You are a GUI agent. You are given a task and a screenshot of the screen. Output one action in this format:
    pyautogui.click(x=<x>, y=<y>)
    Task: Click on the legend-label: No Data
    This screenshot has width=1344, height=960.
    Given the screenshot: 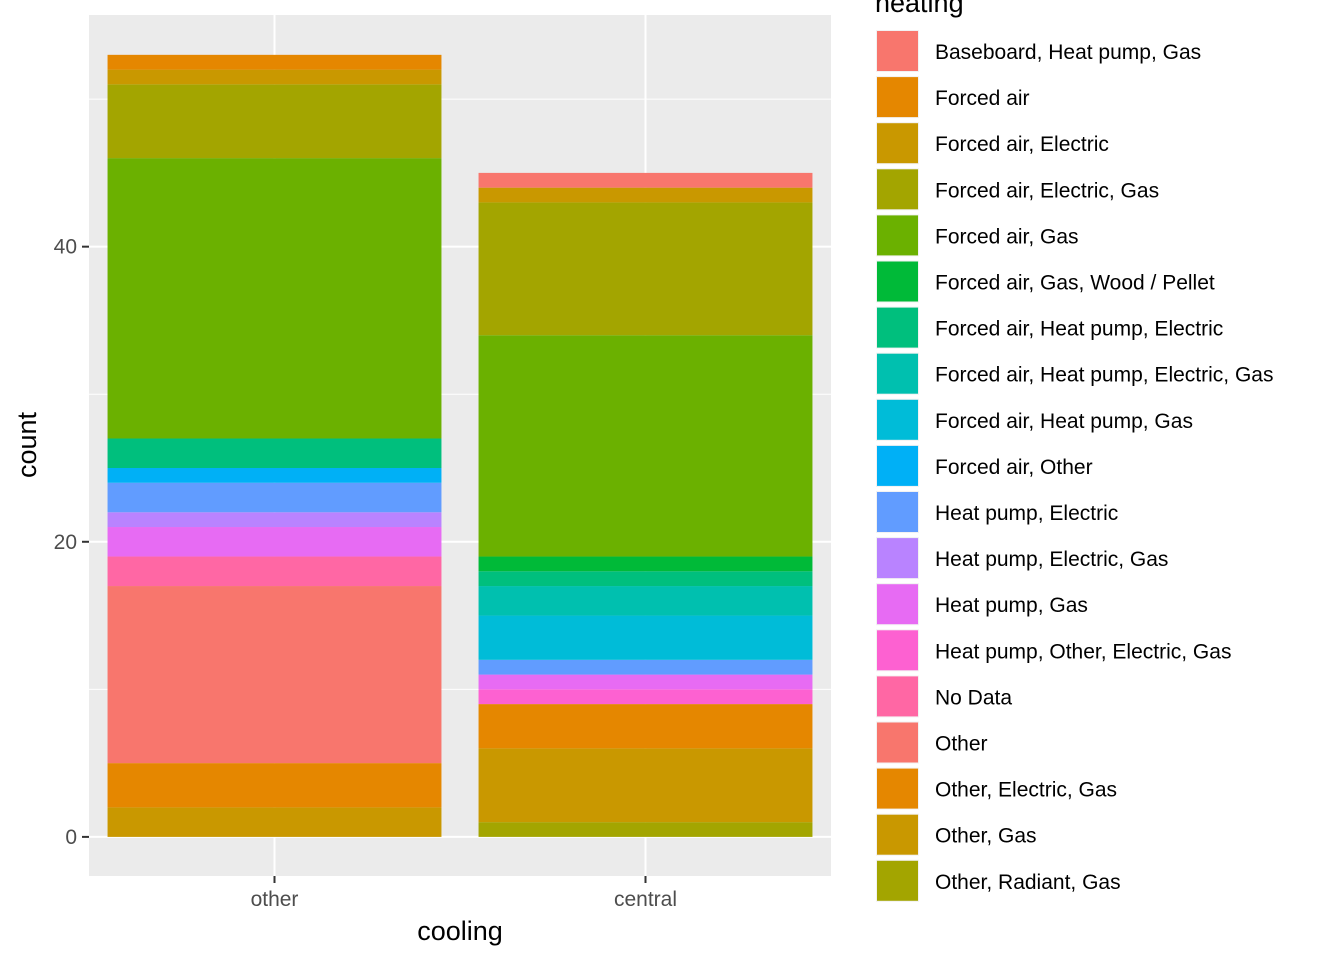 What is the action you would take?
    pyautogui.click(x=973, y=697)
    